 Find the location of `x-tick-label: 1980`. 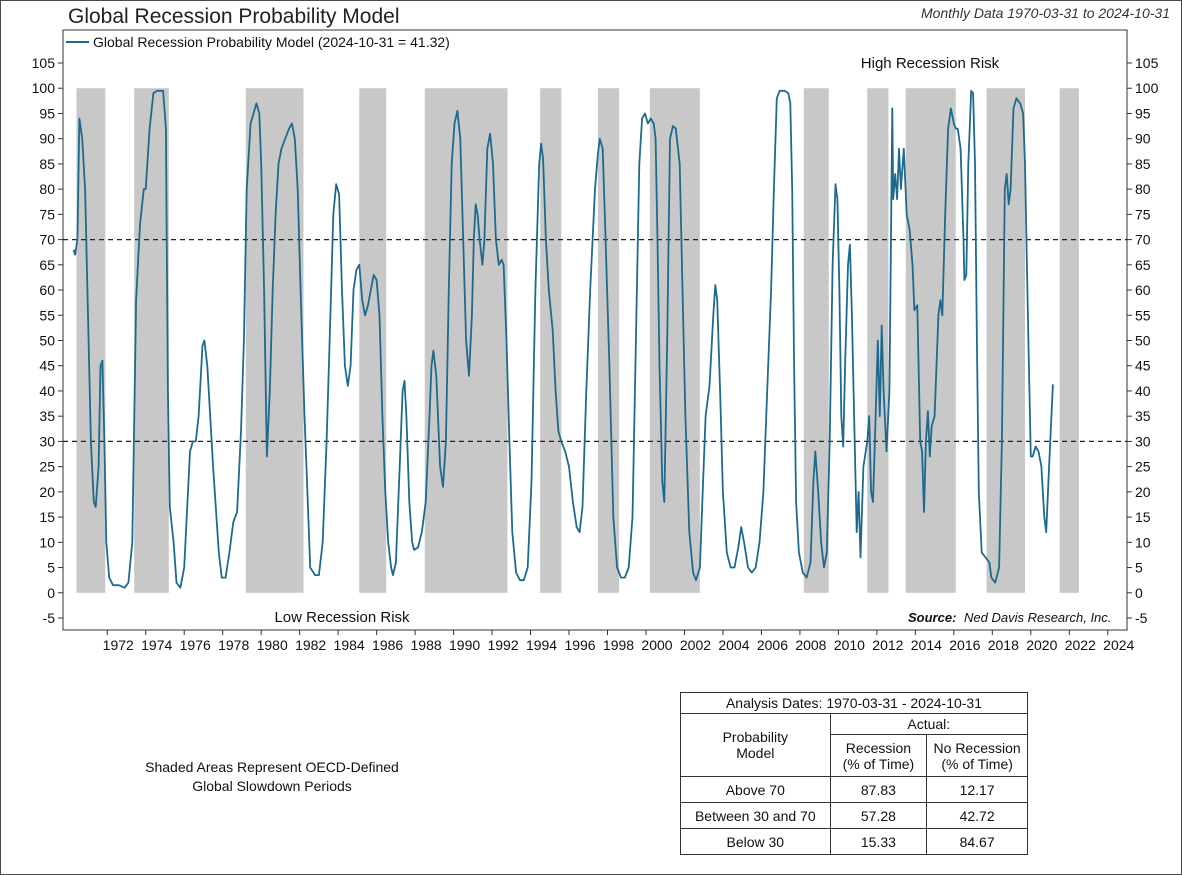

x-tick-label: 1980 is located at coordinates (272, 645).